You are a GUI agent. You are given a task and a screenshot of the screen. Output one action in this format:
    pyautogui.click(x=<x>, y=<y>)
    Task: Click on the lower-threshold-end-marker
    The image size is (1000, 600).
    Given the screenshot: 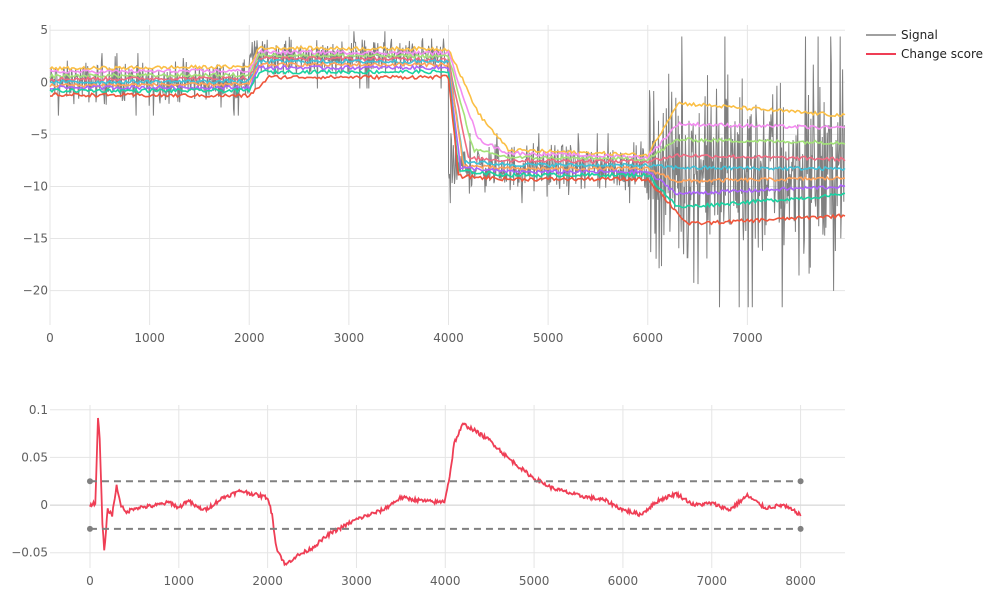 What is the action you would take?
    pyautogui.click(x=800, y=528)
    